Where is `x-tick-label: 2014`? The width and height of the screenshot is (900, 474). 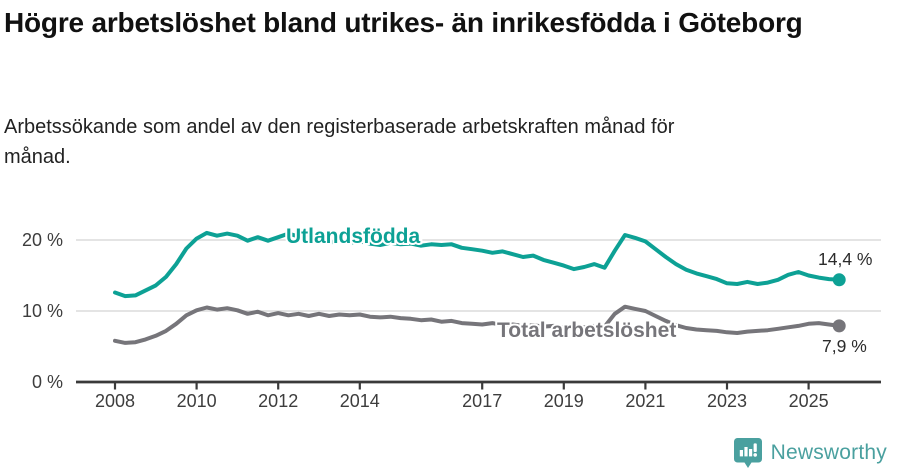 x-tick-label: 2014 is located at coordinates (360, 401).